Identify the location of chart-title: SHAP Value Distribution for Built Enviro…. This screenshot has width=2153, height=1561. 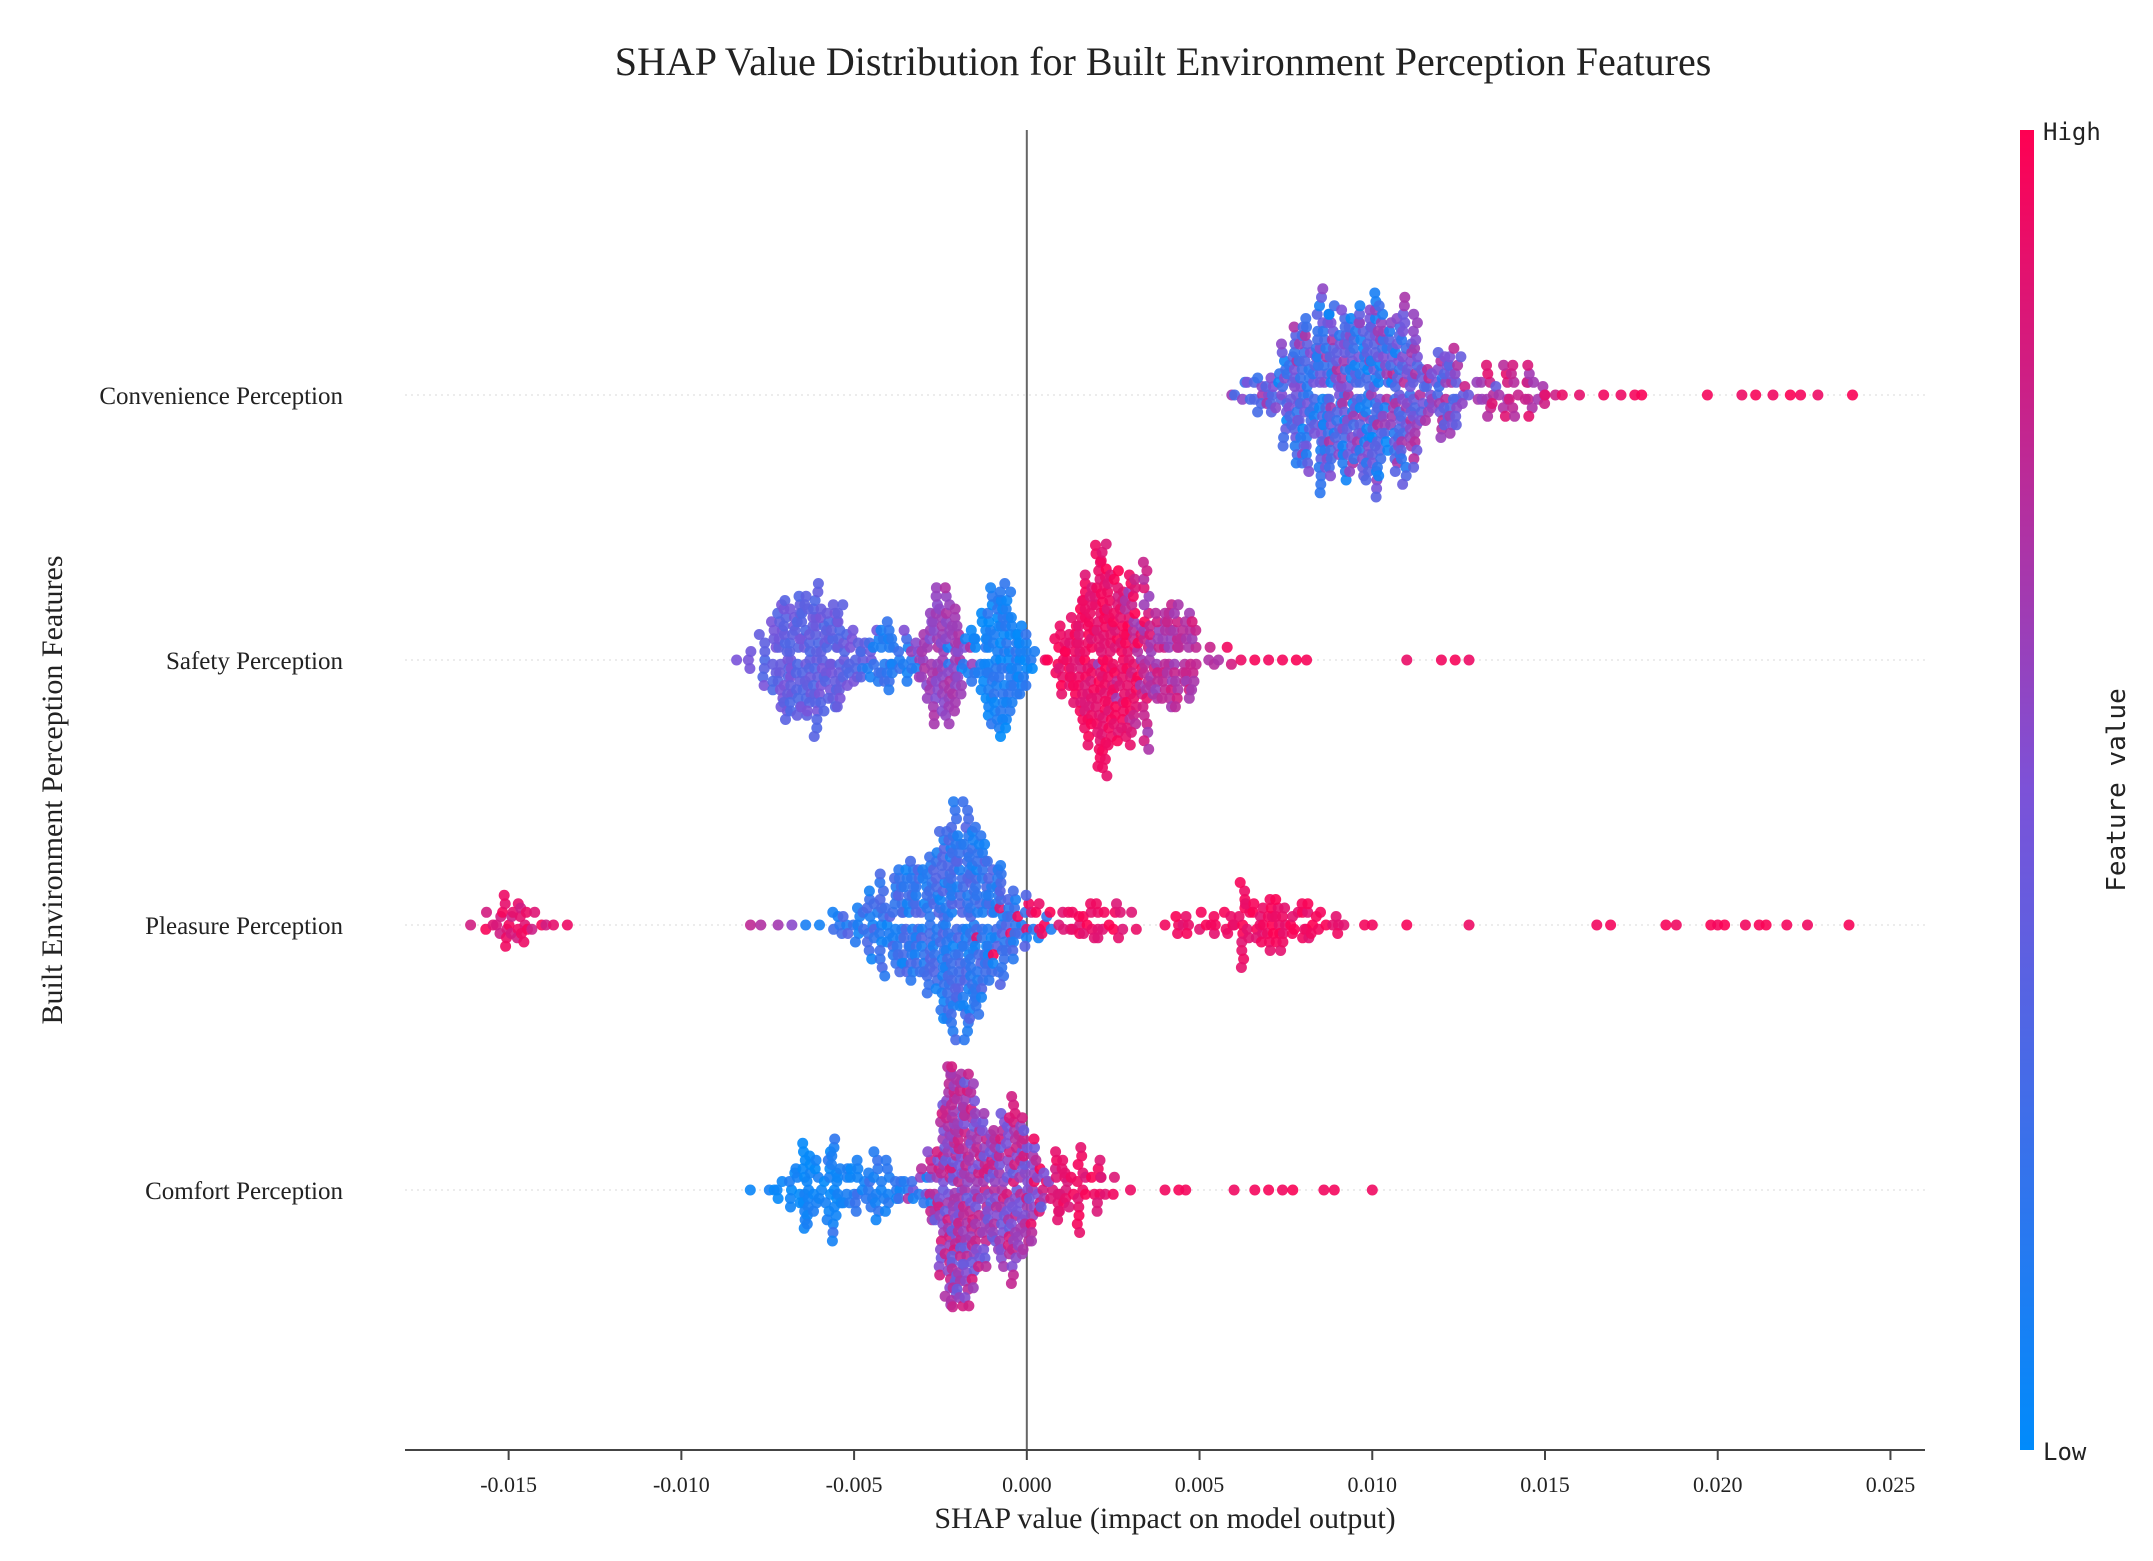
(1163, 61).